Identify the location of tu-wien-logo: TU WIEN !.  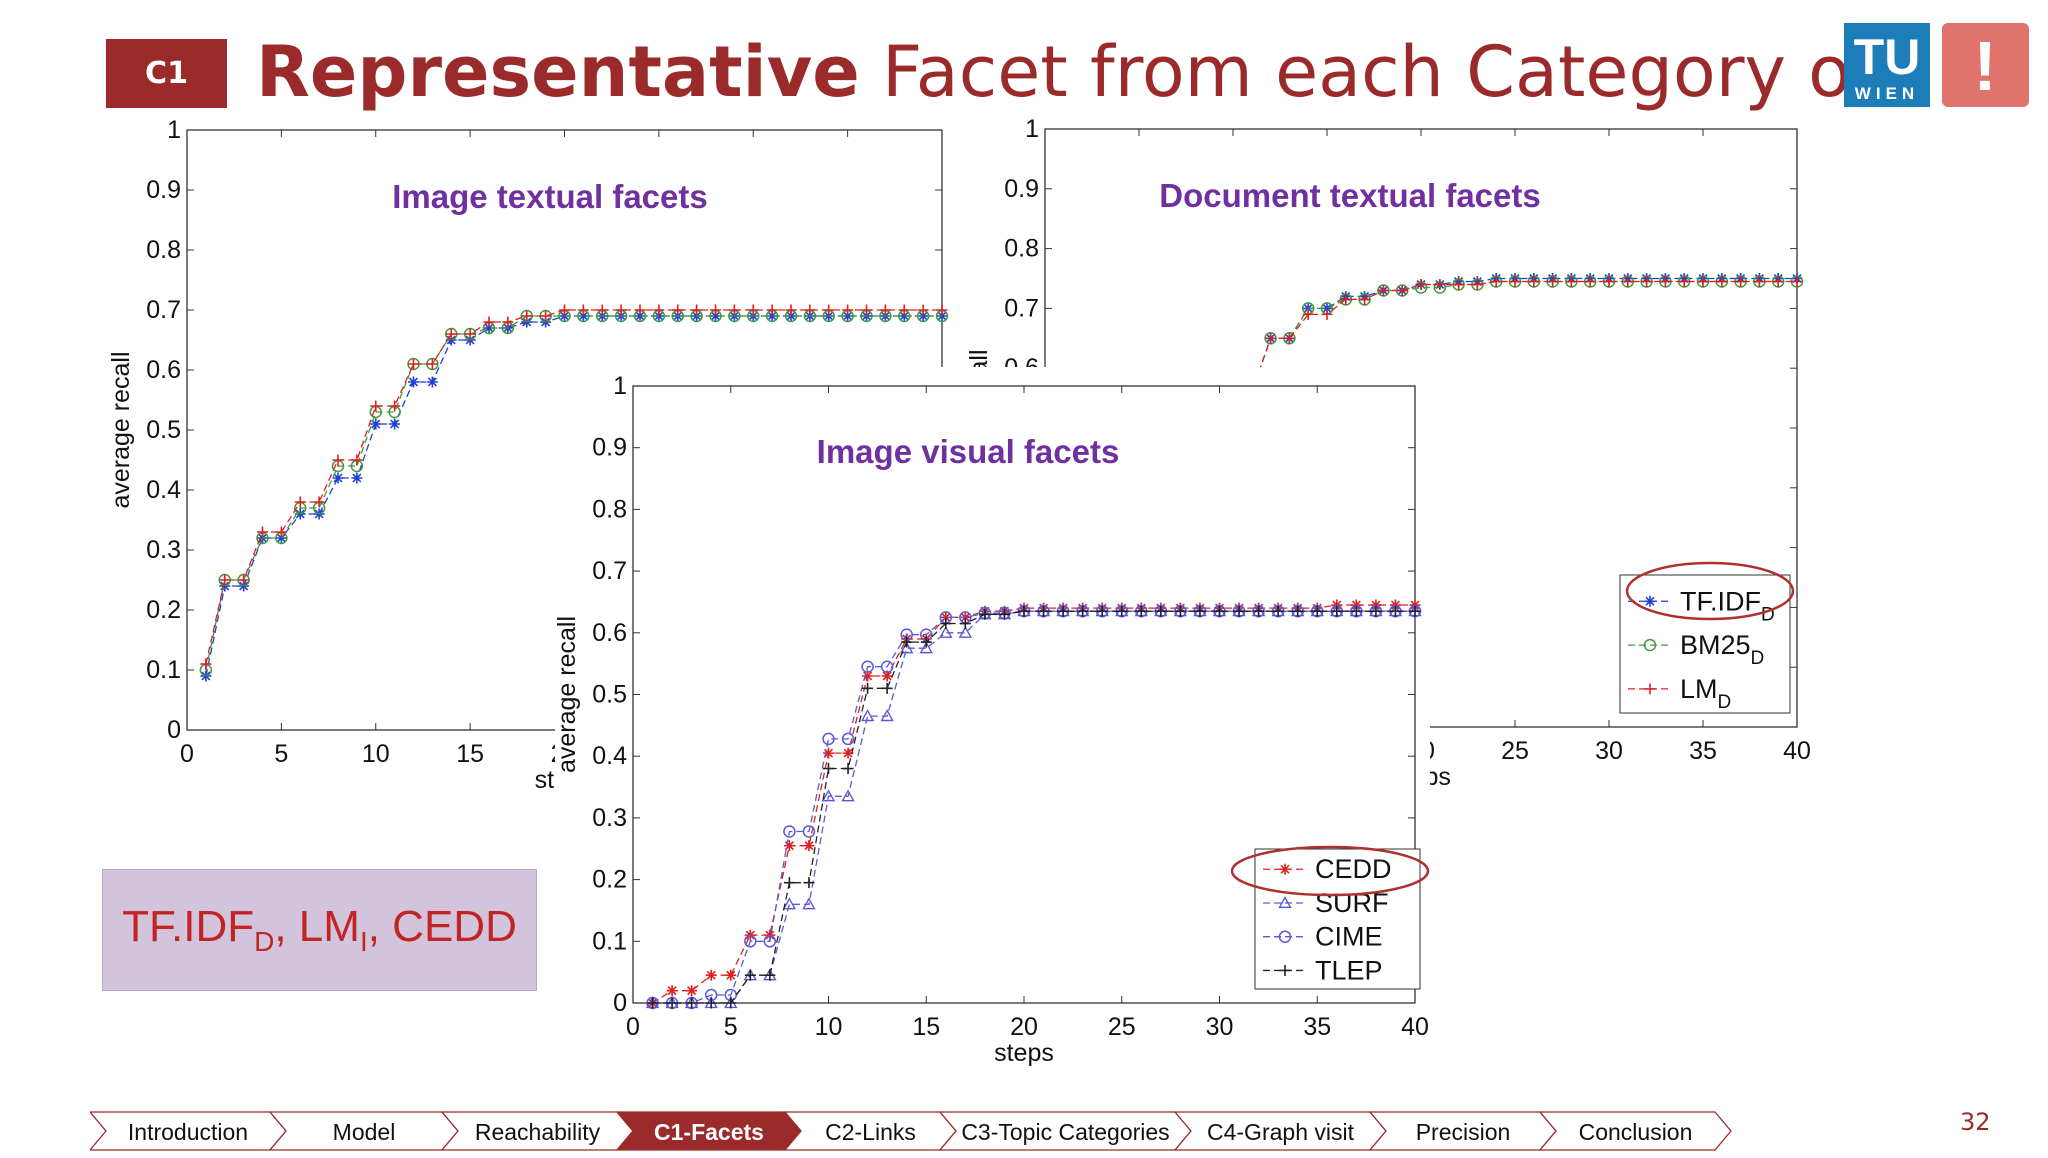
(1938, 67).